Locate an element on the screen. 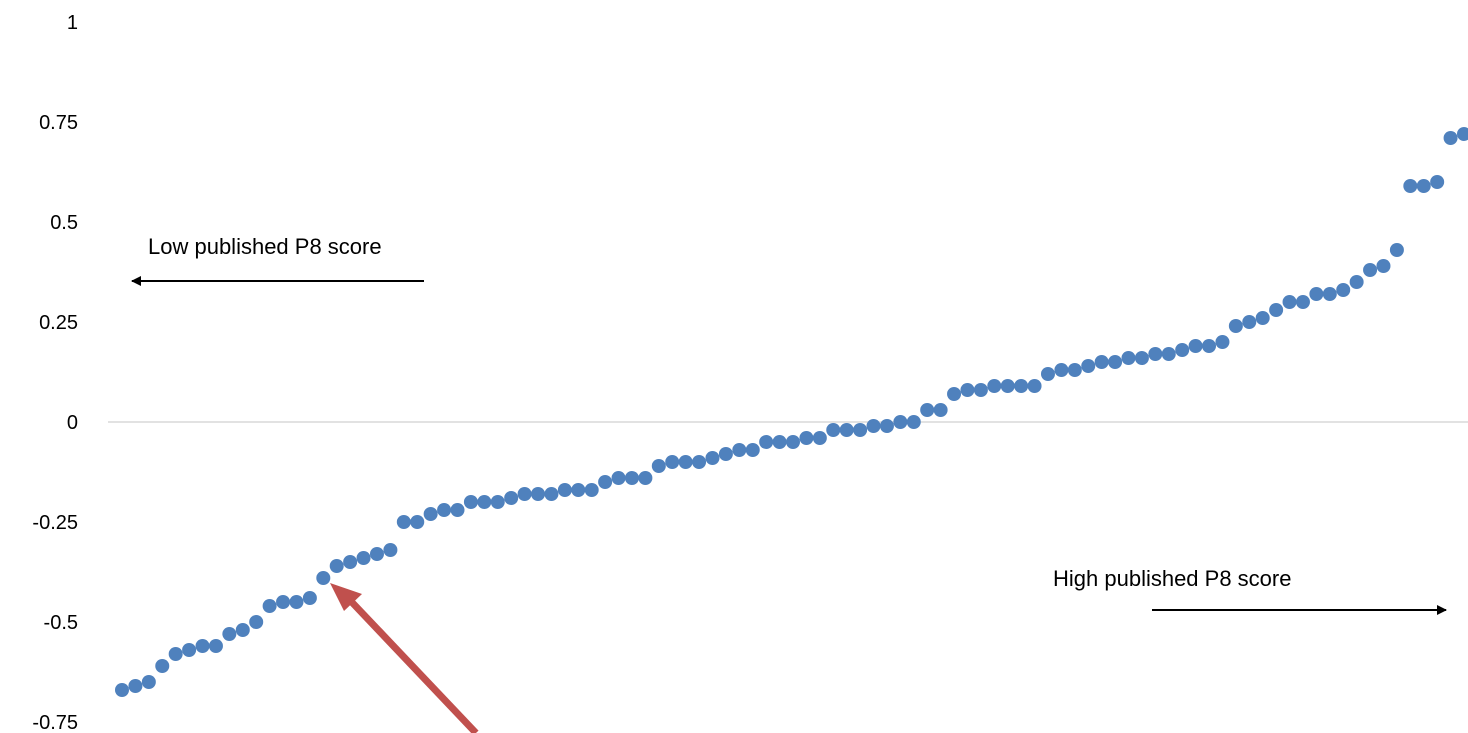 This screenshot has width=1468, height=733. y-tick-label: 0.75 is located at coordinates (58, 123).